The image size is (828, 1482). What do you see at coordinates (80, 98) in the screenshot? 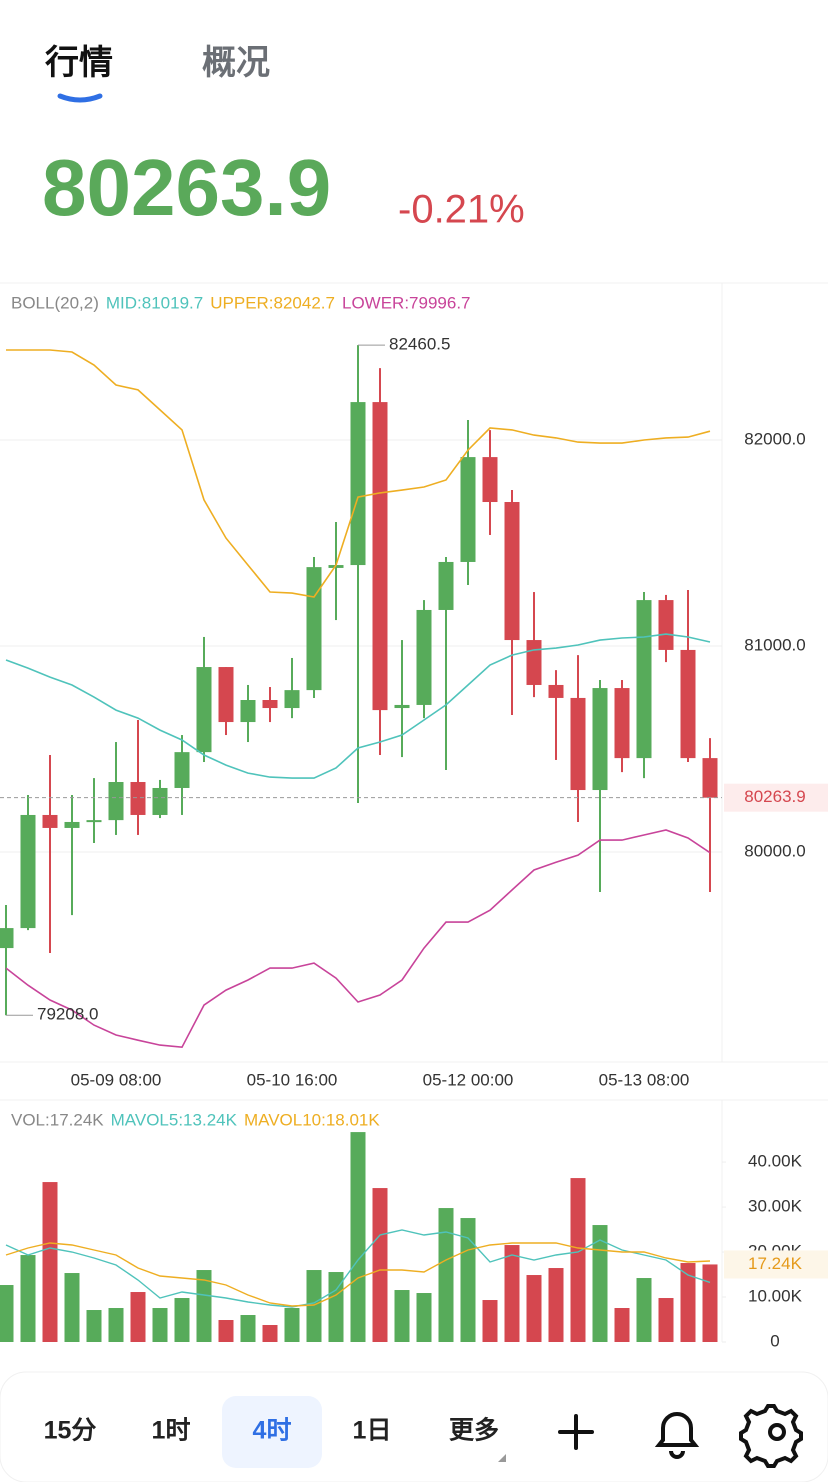
I see `tab-underline` at bounding box center [80, 98].